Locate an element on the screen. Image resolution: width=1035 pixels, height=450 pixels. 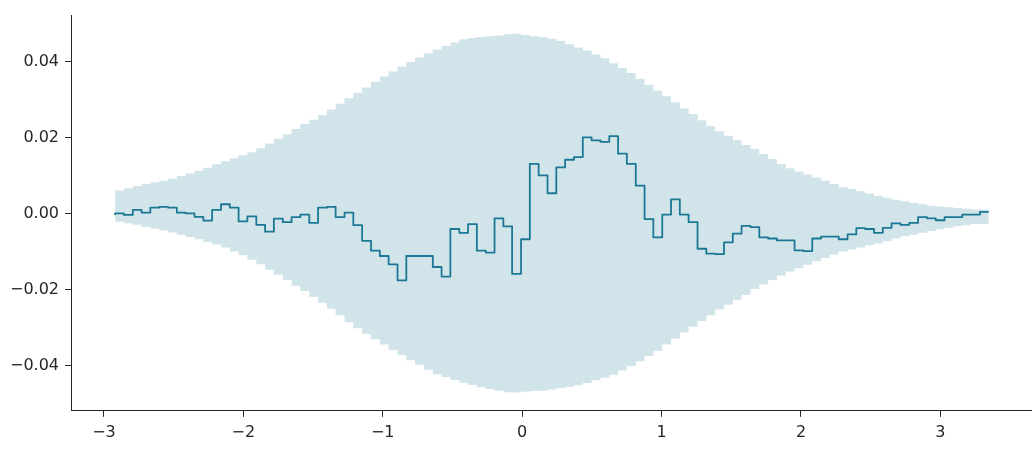
y-tick-label: 0.00 is located at coordinates (41, 212).